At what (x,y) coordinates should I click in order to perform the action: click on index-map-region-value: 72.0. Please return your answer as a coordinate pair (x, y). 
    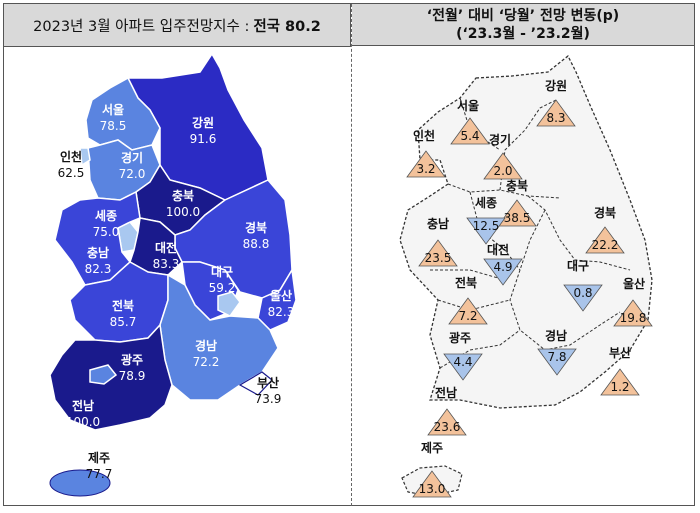
    Looking at the image, I should click on (132, 174).